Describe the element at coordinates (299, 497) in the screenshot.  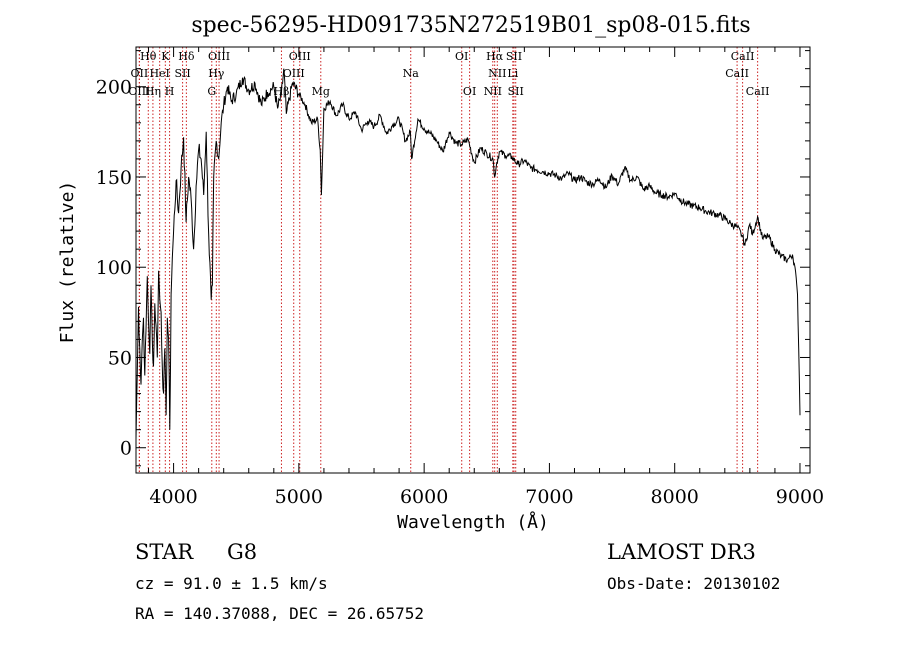
I see `x-tick-label-1: 5000` at that location.